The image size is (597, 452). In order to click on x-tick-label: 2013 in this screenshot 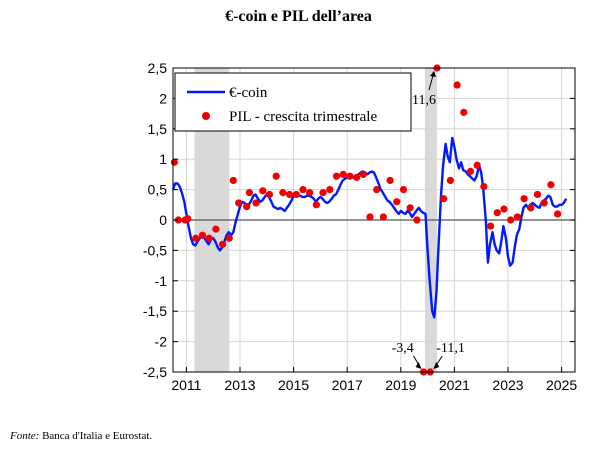, I will do `click(239, 385)`.